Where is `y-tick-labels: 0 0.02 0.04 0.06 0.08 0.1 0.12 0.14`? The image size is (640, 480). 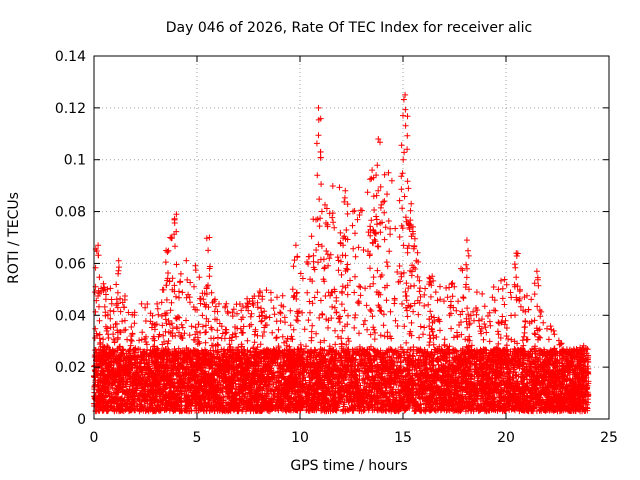 y-tick-labels: 0 0.02 0.04 0.06 0.08 0.1 0.12 0.14 is located at coordinates (70, 238).